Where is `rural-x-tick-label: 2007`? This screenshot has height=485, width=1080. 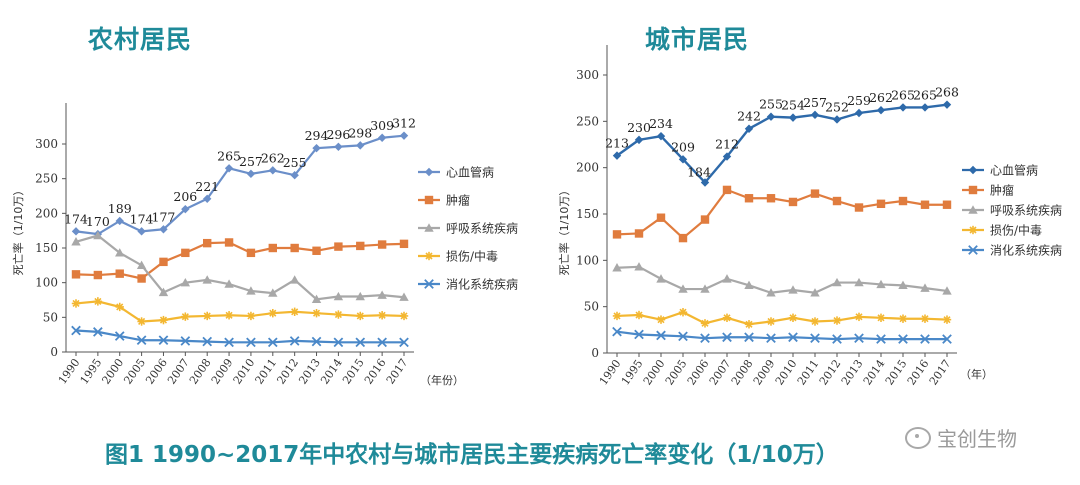
rural-x-tick-label: 2007 is located at coordinates (178, 371).